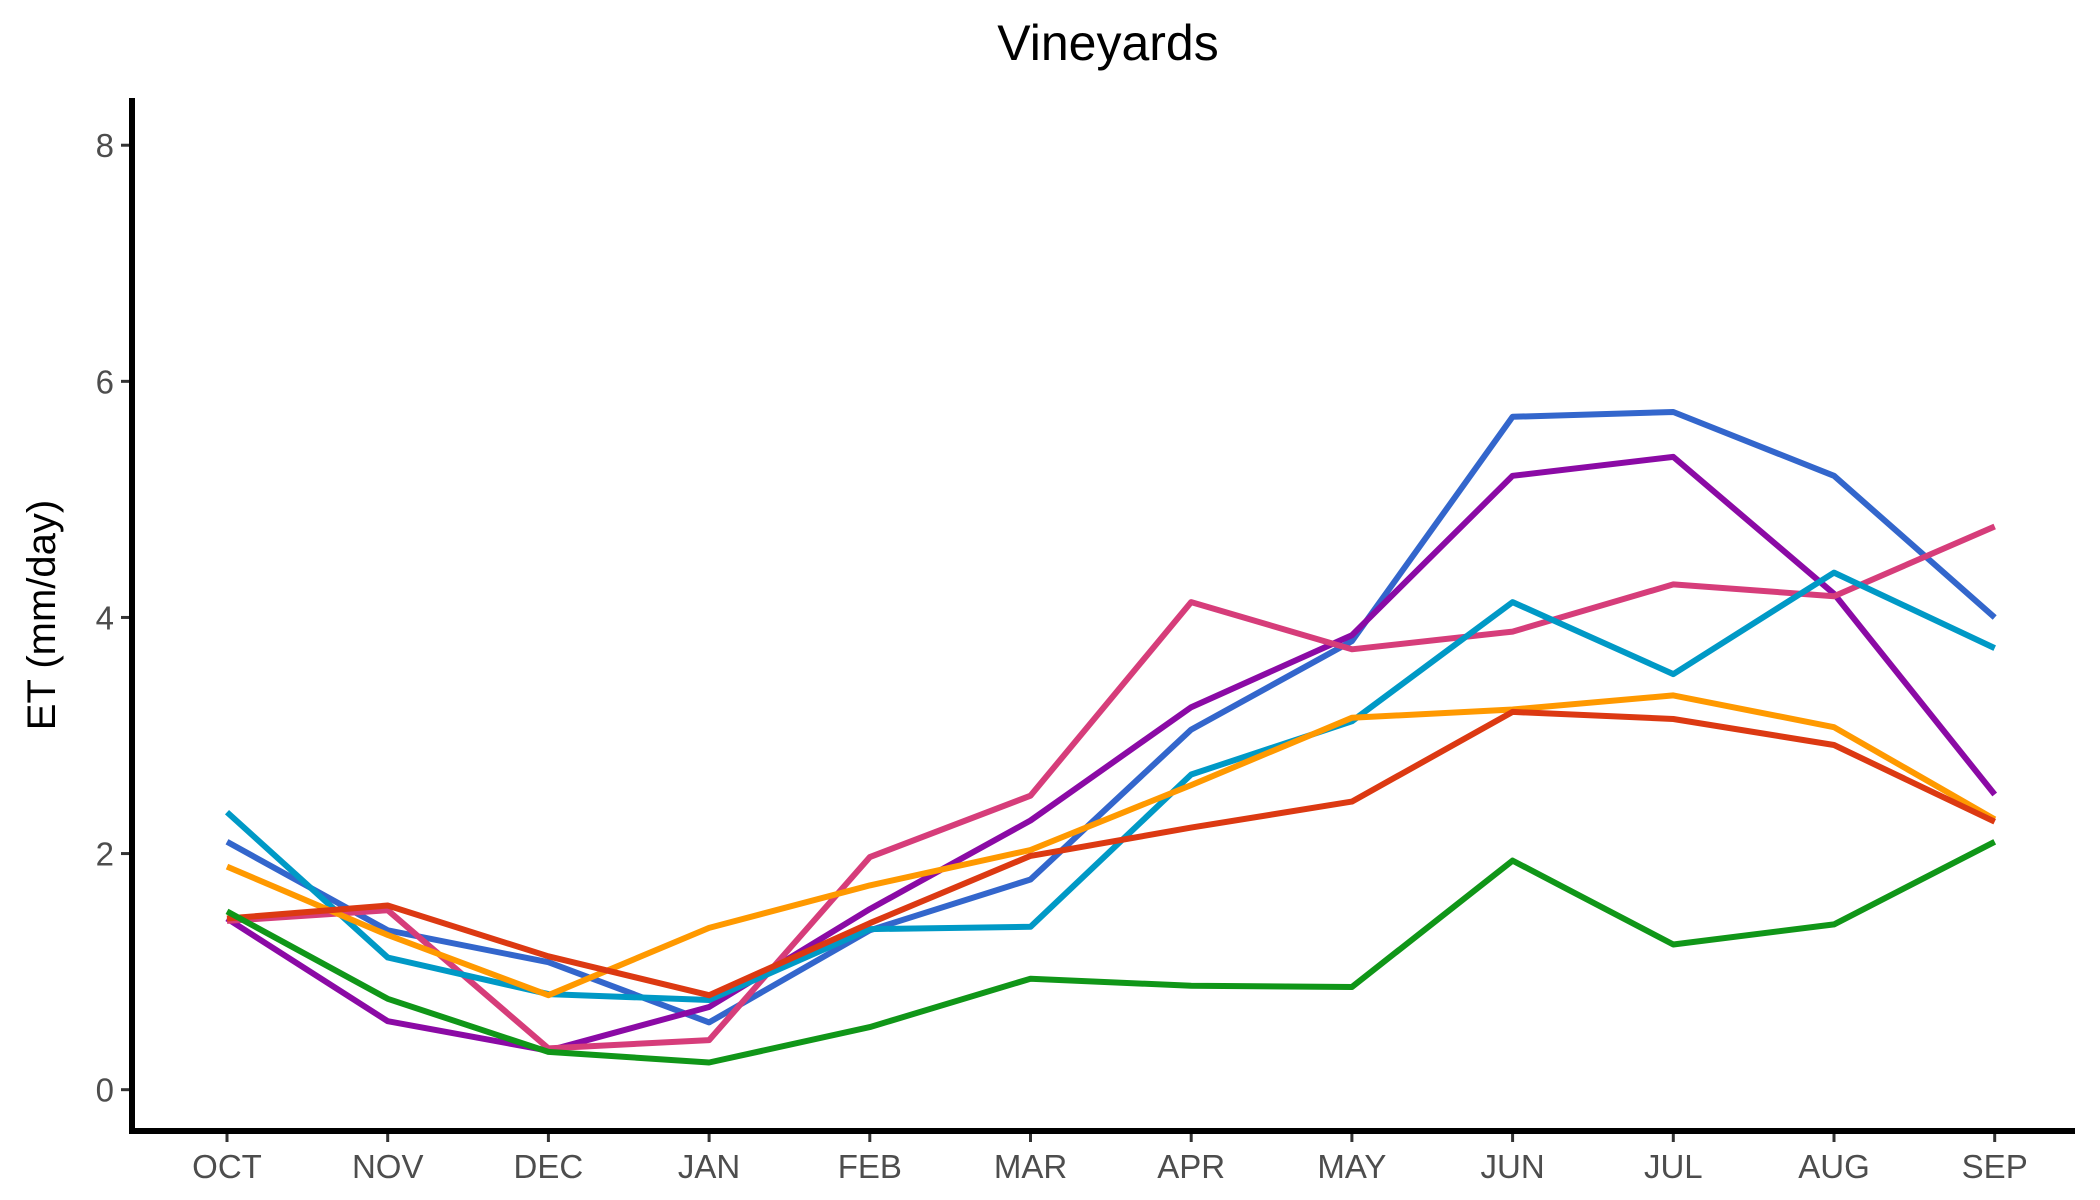 This screenshot has height=1200, width=2100. What do you see at coordinates (227, 1166) in the screenshot?
I see `x-tick-label: OCT` at bounding box center [227, 1166].